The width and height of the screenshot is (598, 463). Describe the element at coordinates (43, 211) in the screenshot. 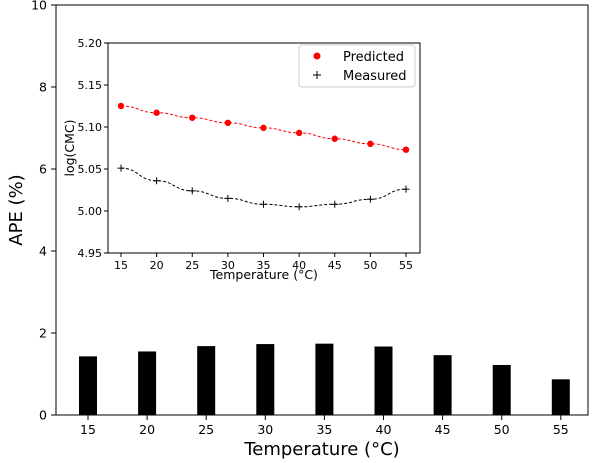

I see `main-y-ticks: 0 2 4 6 8 10` at that location.